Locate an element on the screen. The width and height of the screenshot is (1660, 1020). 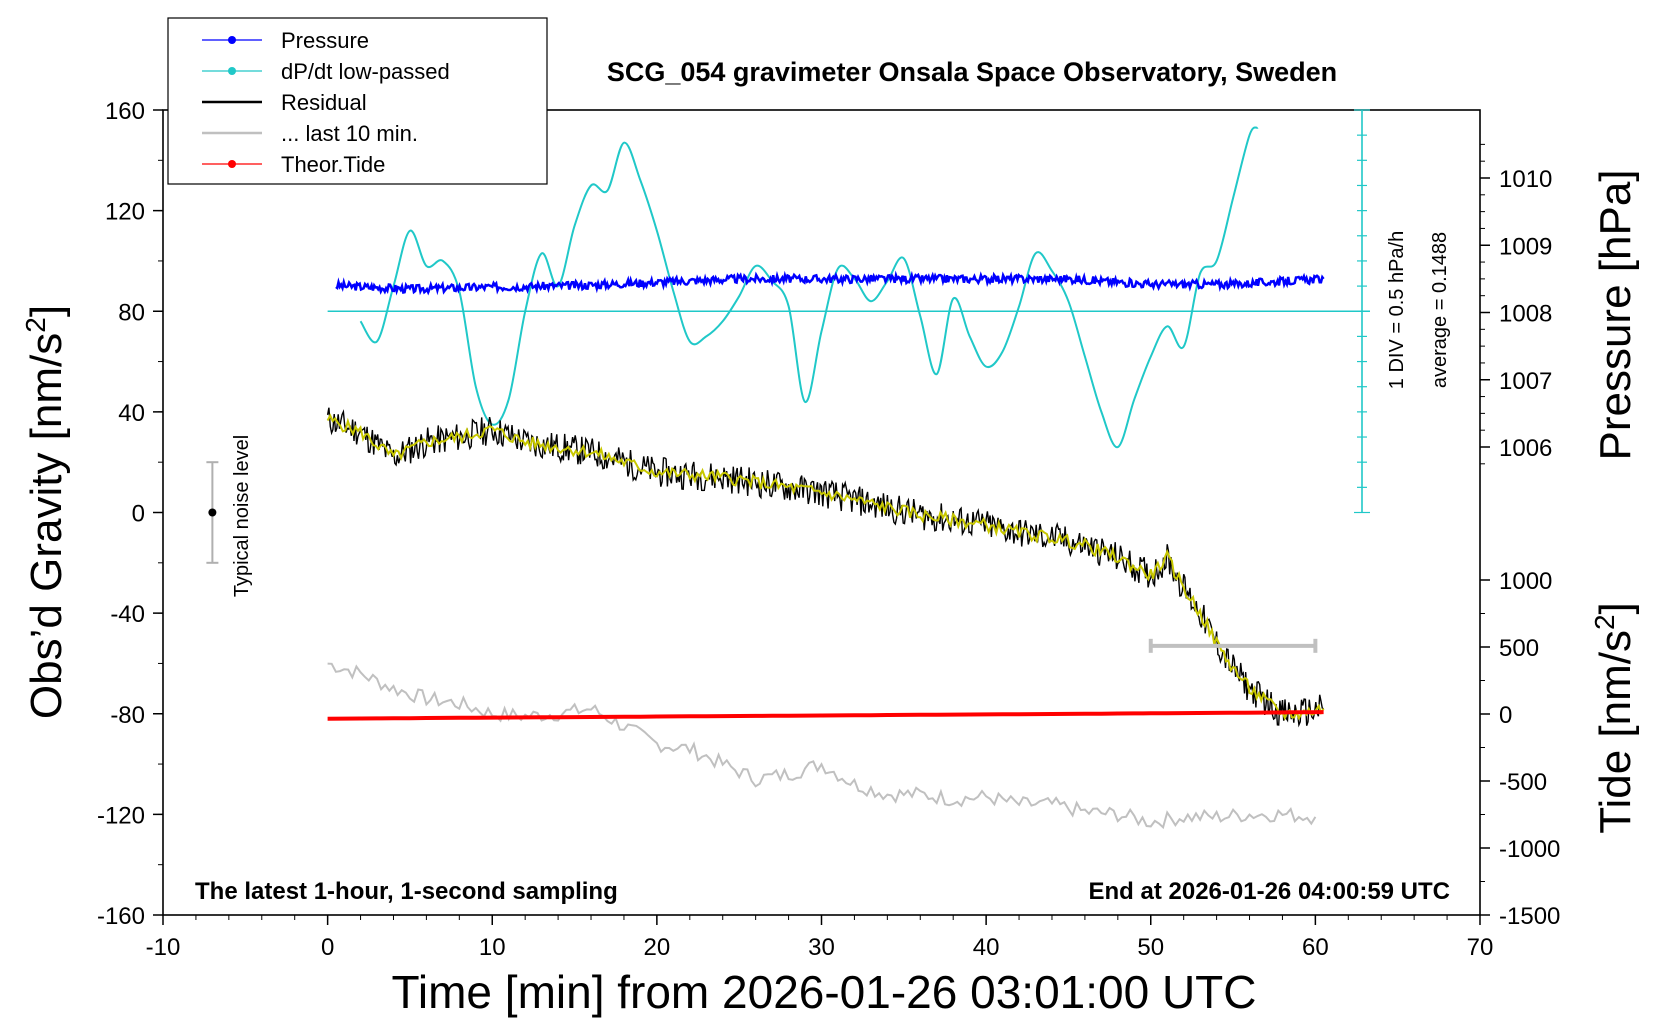
dpdt-scale-bar is located at coordinates (1362, 311).